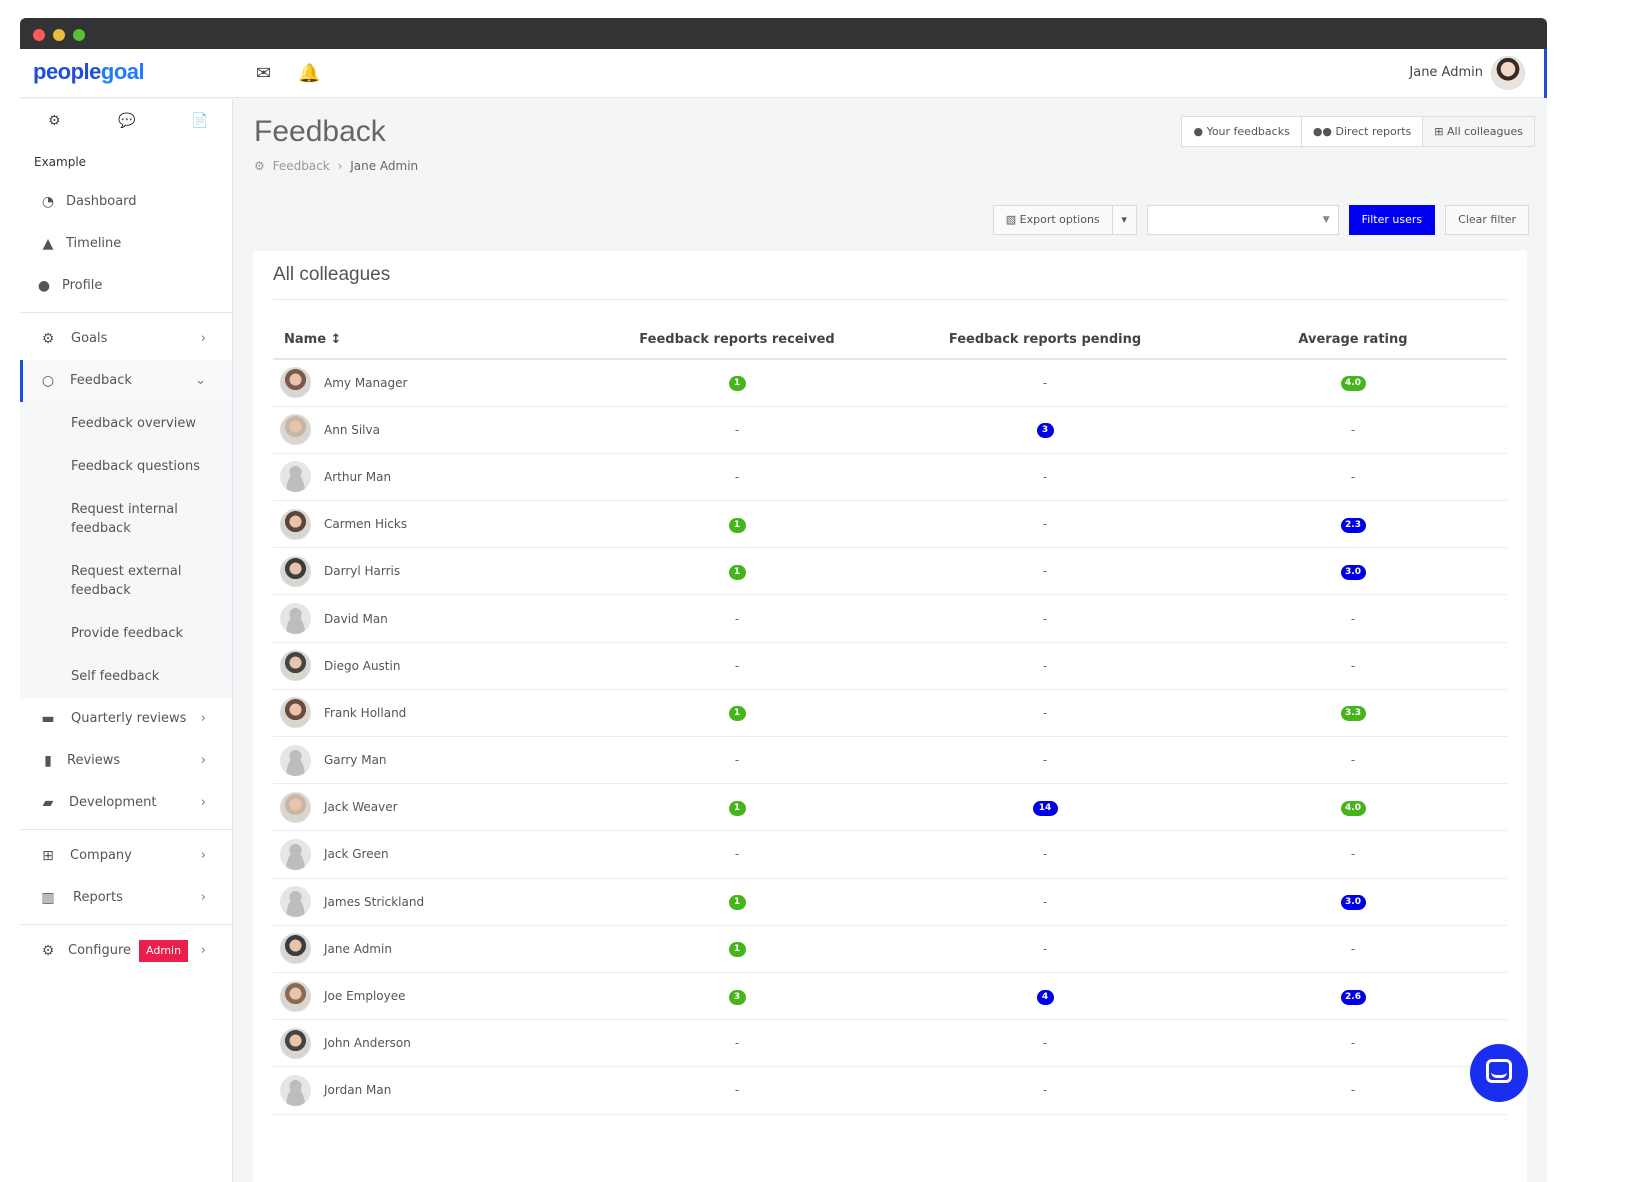  Describe the element at coordinates (361, 807) in the screenshot. I see `colleague-name: Jack Weaver` at that location.